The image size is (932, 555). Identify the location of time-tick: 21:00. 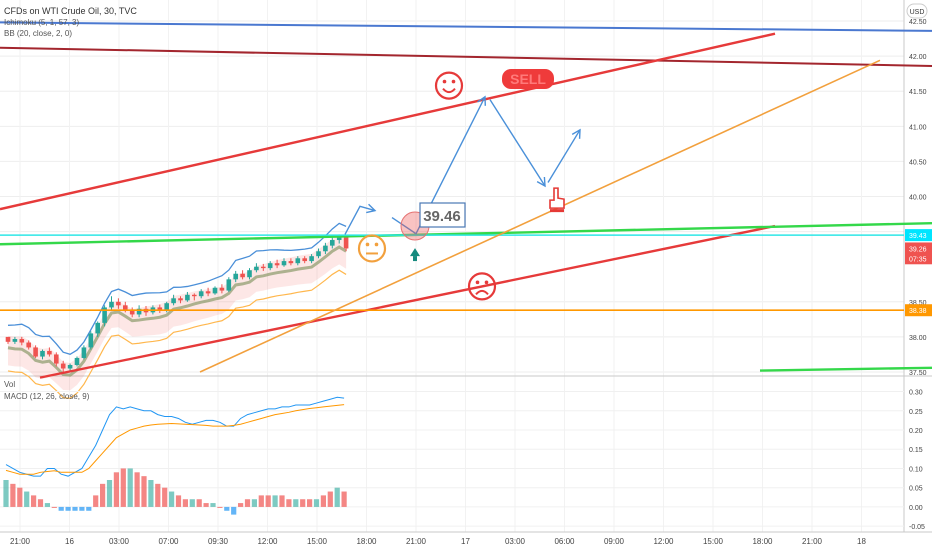
(812, 541).